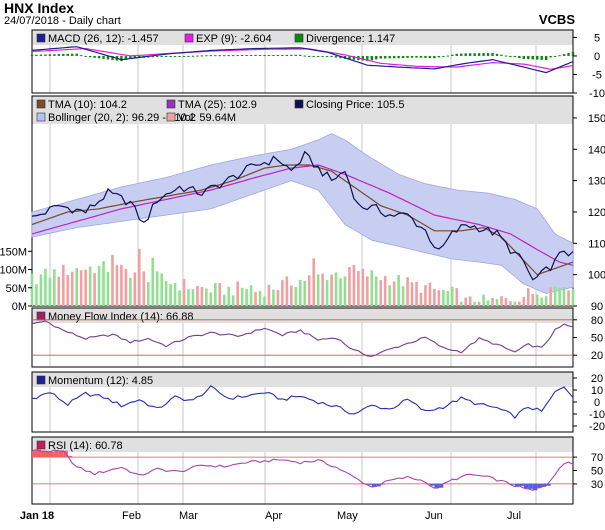 The image size is (605, 530). What do you see at coordinates (85, 446) in the screenshot?
I see `rsi-legend-label-0-0: RSI (14): 60.78` at bounding box center [85, 446].